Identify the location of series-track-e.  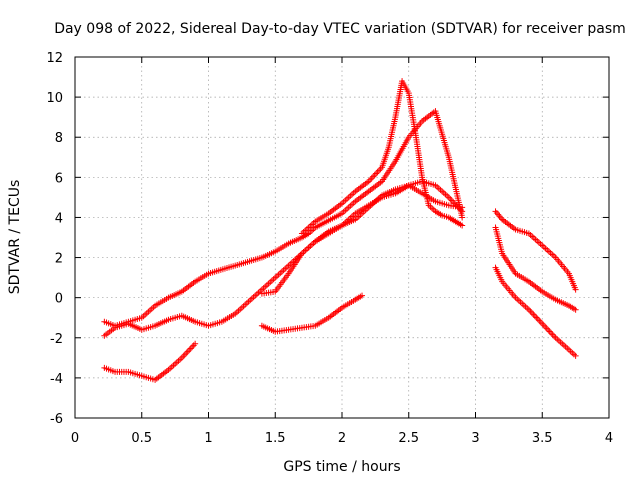
(362, 239).